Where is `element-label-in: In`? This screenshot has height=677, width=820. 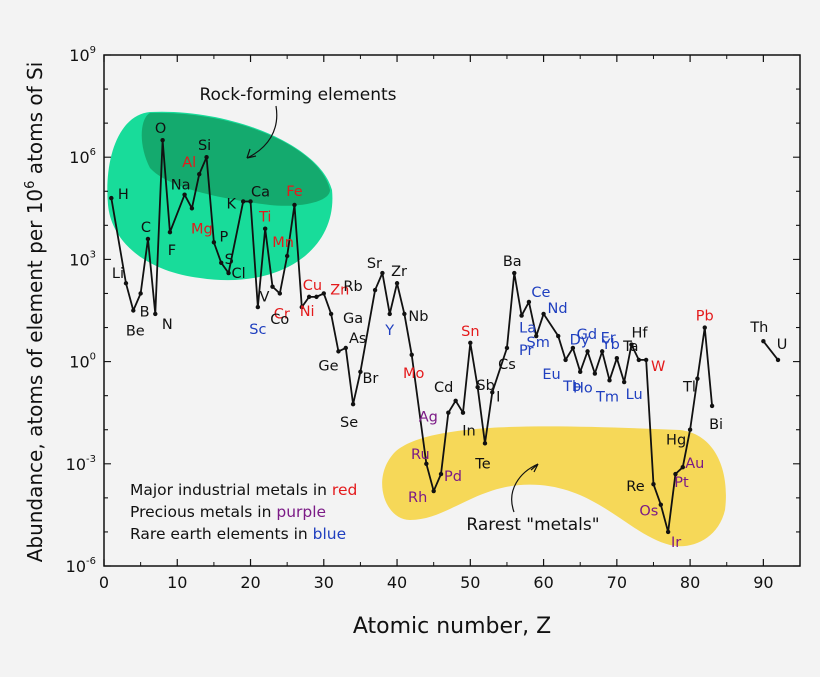
element-label-in: In is located at coordinates (468, 432).